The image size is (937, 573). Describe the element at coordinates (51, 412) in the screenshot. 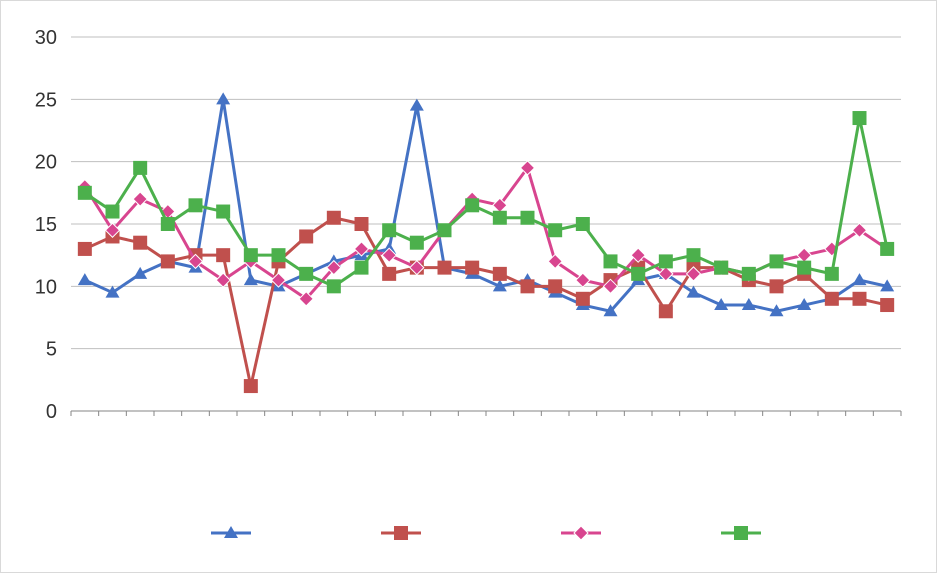

I see `y-tick-label: 0` at that location.